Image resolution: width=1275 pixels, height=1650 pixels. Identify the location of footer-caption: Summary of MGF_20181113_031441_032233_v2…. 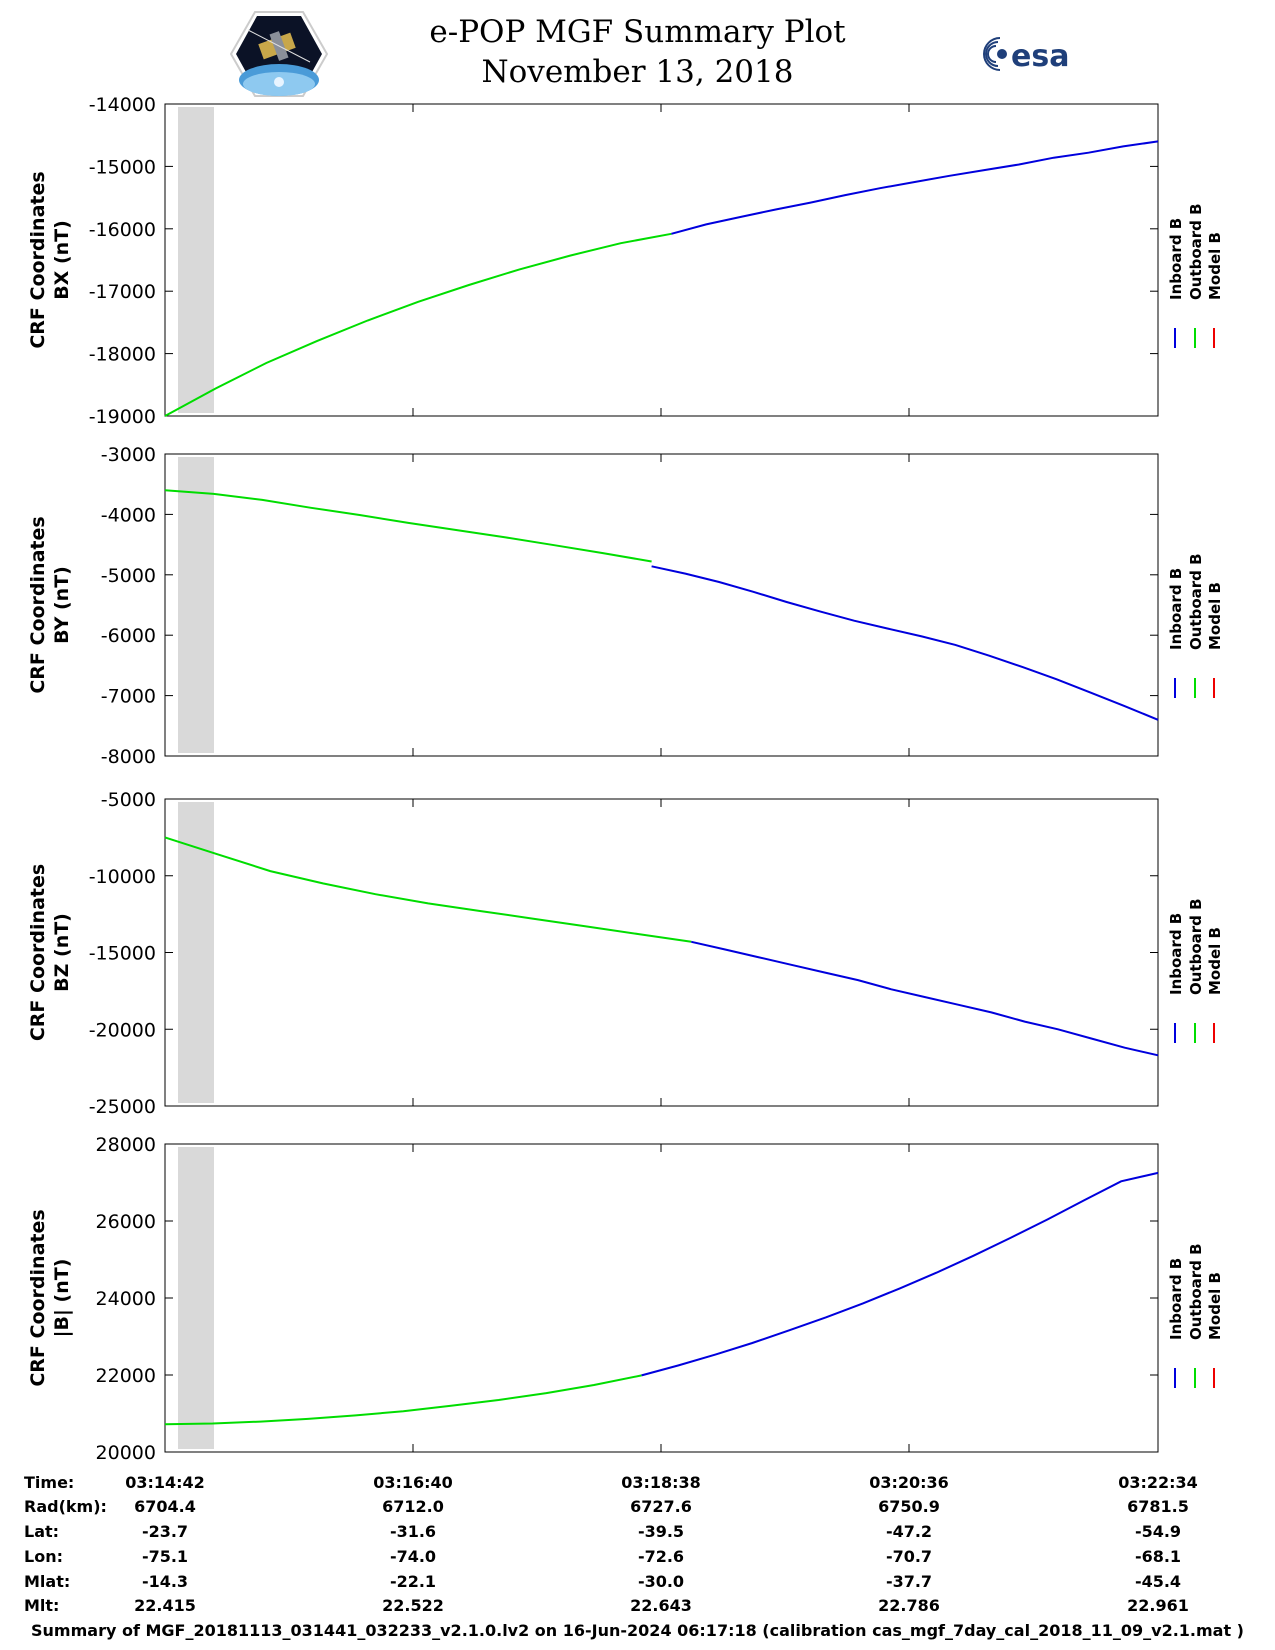
(637, 1630).